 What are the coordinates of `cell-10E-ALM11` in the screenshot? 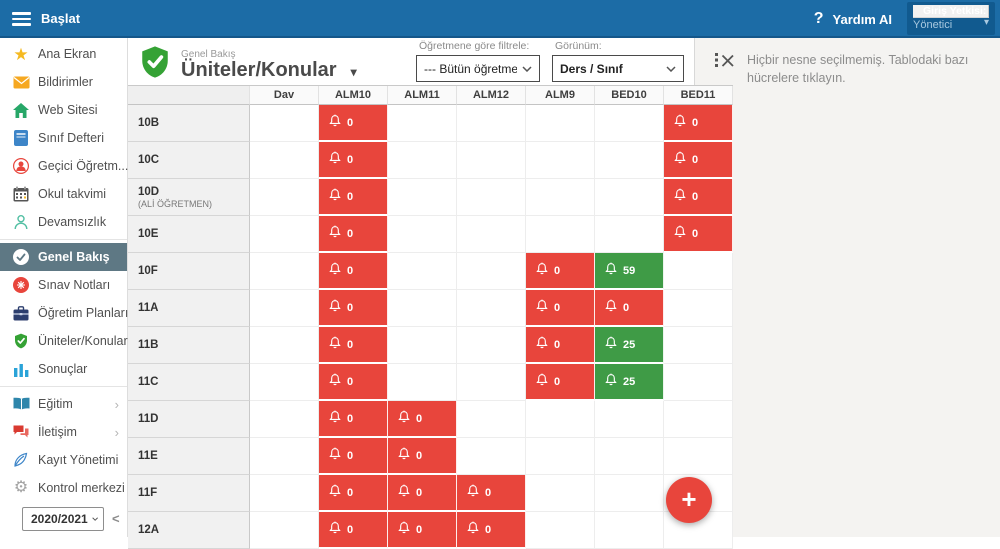 It's located at (422, 234).